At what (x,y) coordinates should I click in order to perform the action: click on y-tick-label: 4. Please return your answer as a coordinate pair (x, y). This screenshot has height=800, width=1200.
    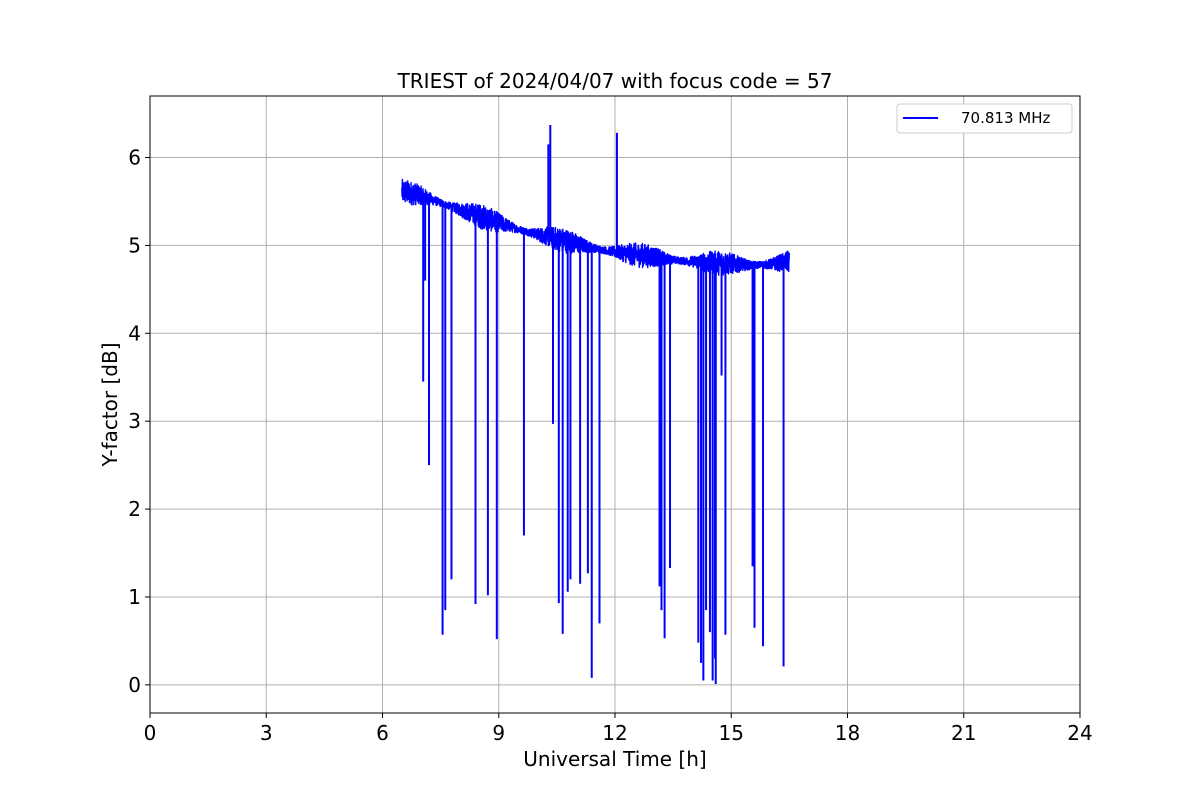
    Looking at the image, I should click on (134, 333).